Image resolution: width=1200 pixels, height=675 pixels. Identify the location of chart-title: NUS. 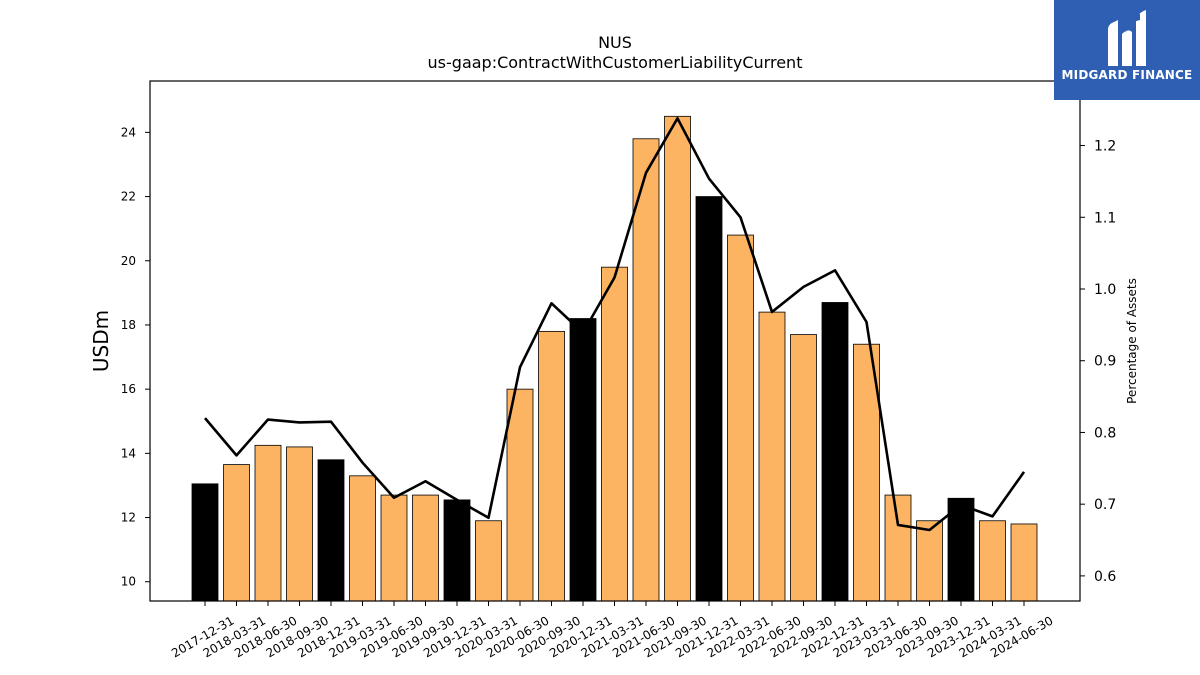
(615, 42).